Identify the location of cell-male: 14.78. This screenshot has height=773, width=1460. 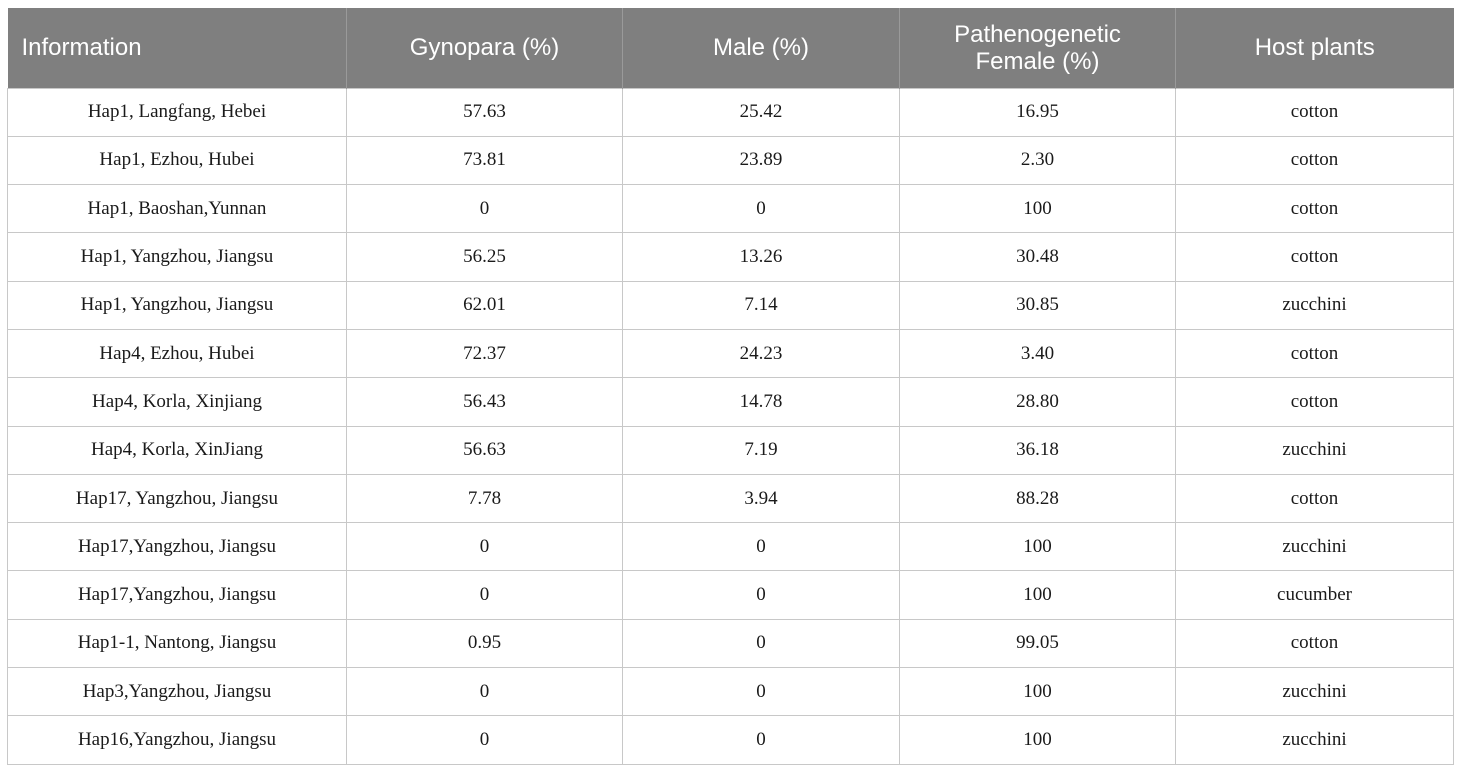
(761, 402).